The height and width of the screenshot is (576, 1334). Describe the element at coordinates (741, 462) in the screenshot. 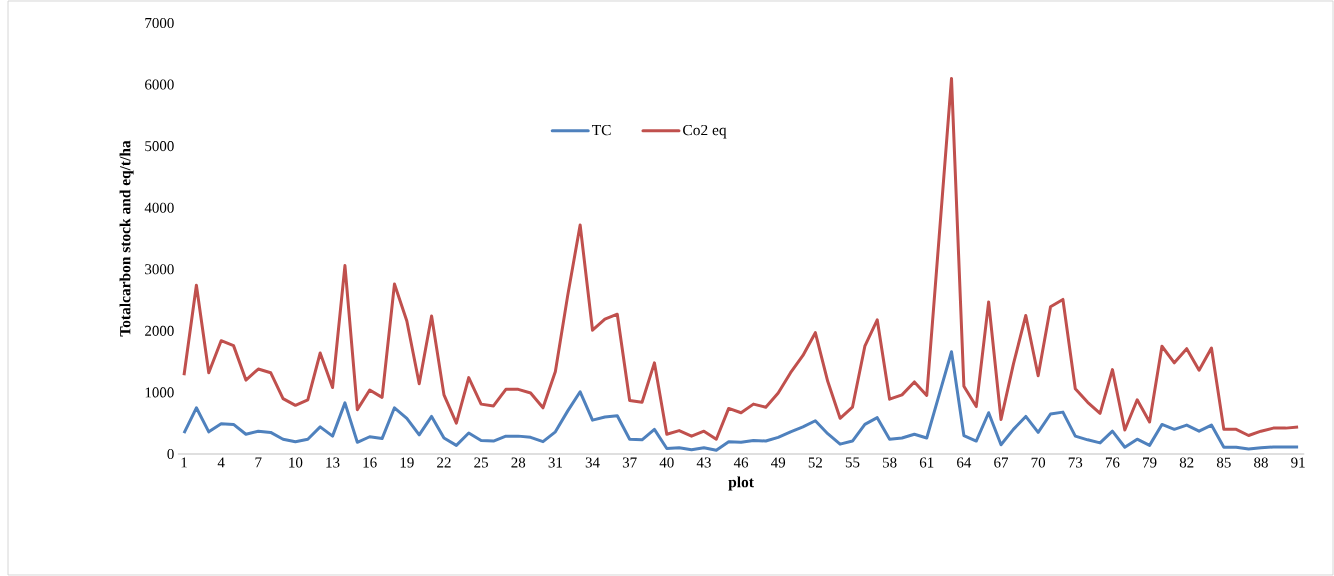

I see `x-tick-label: 46` at that location.